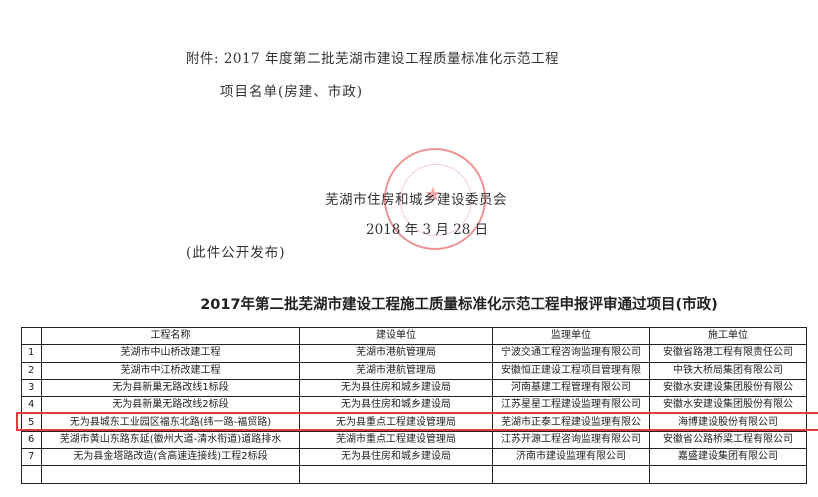  What do you see at coordinates (728, 336) in the screenshot?
I see `column-header-contractor-unit: 施工单位` at bounding box center [728, 336].